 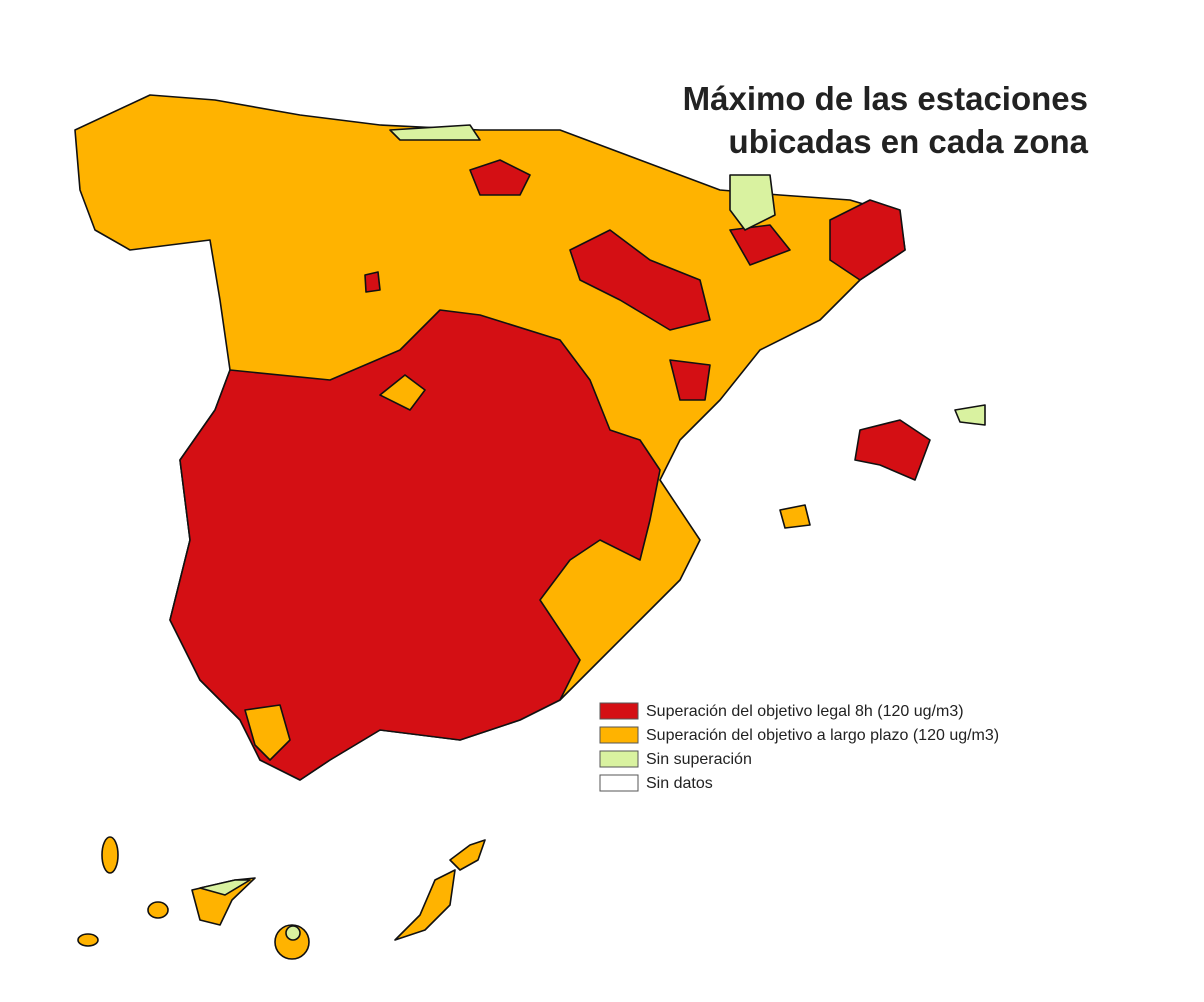 What do you see at coordinates (909, 141) in the screenshot?
I see `title-line: ubicadas en cada zona` at bounding box center [909, 141].